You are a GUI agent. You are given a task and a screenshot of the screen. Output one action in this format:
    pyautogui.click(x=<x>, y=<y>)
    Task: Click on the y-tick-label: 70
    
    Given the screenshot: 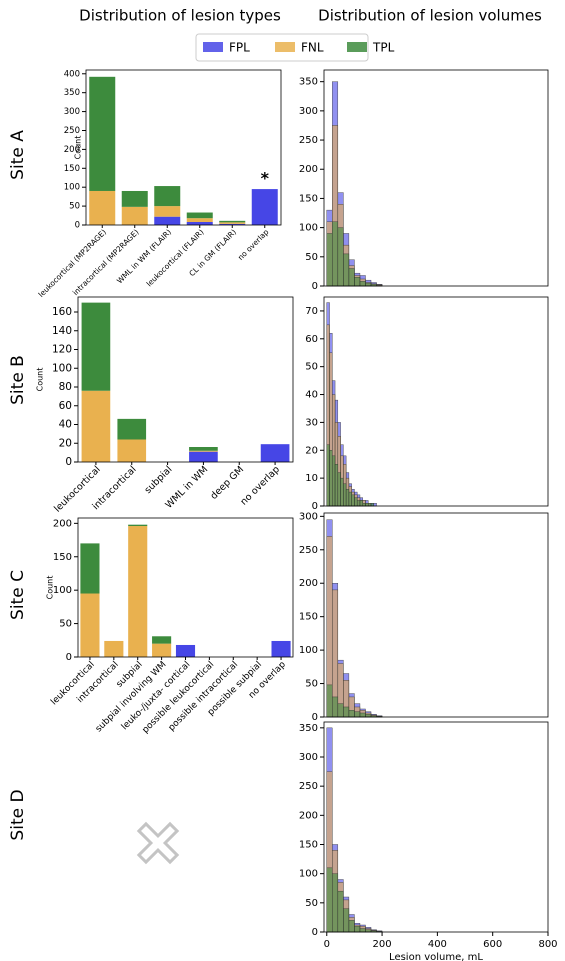 What is the action you would take?
    pyautogui.click(x=311, y=311)
    